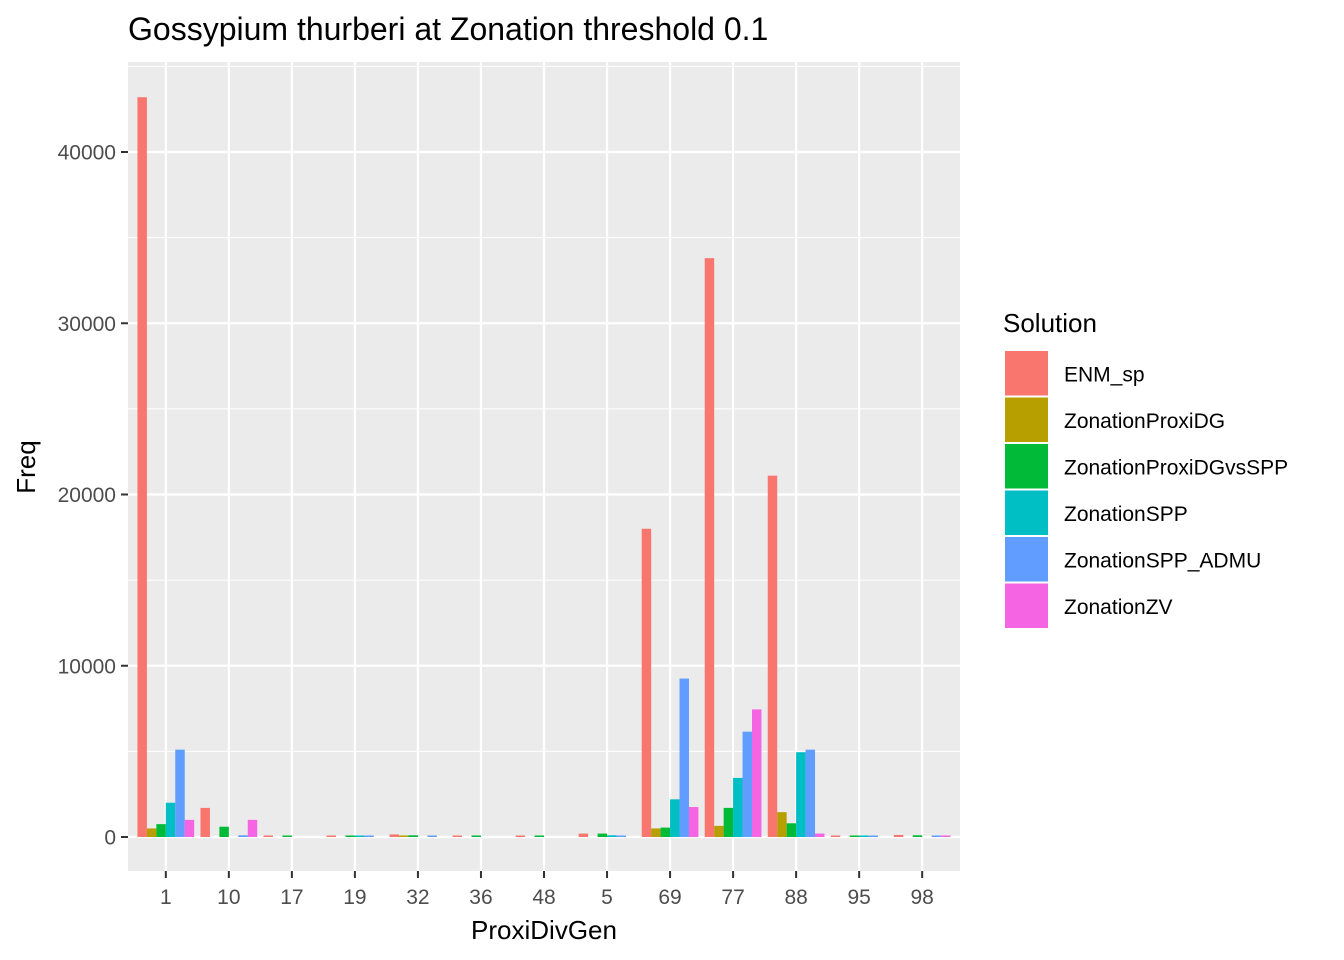 This screenshot has width=1344, height=960. What do you see at coordinates (1118, 607) in the screenshot?
I see `legend-label: ZonationZV` at bounding box center [1118, 607].